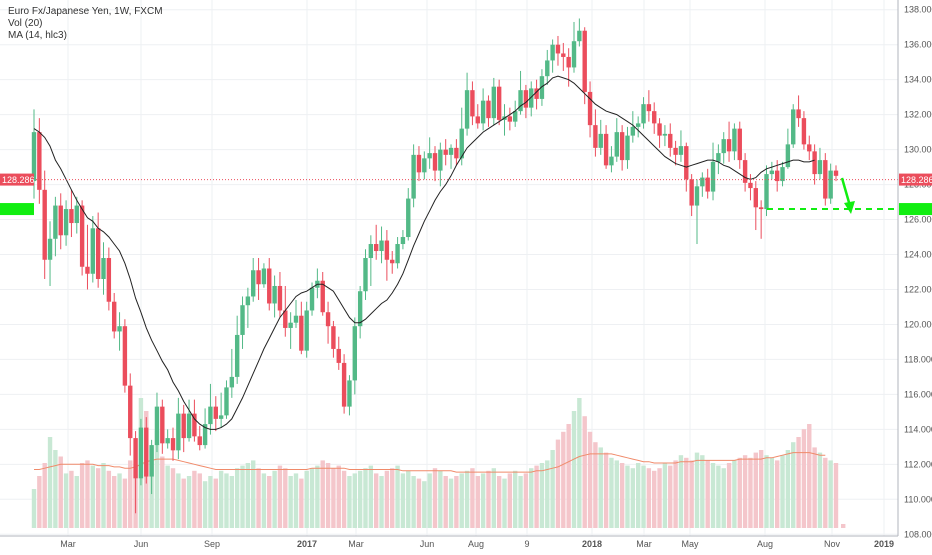 This screenshot has height=555, width=932. What do you see at coordinates (430, 462) in the screenshot?
I see `volume-ma-line` at bounding box center [430, 462].